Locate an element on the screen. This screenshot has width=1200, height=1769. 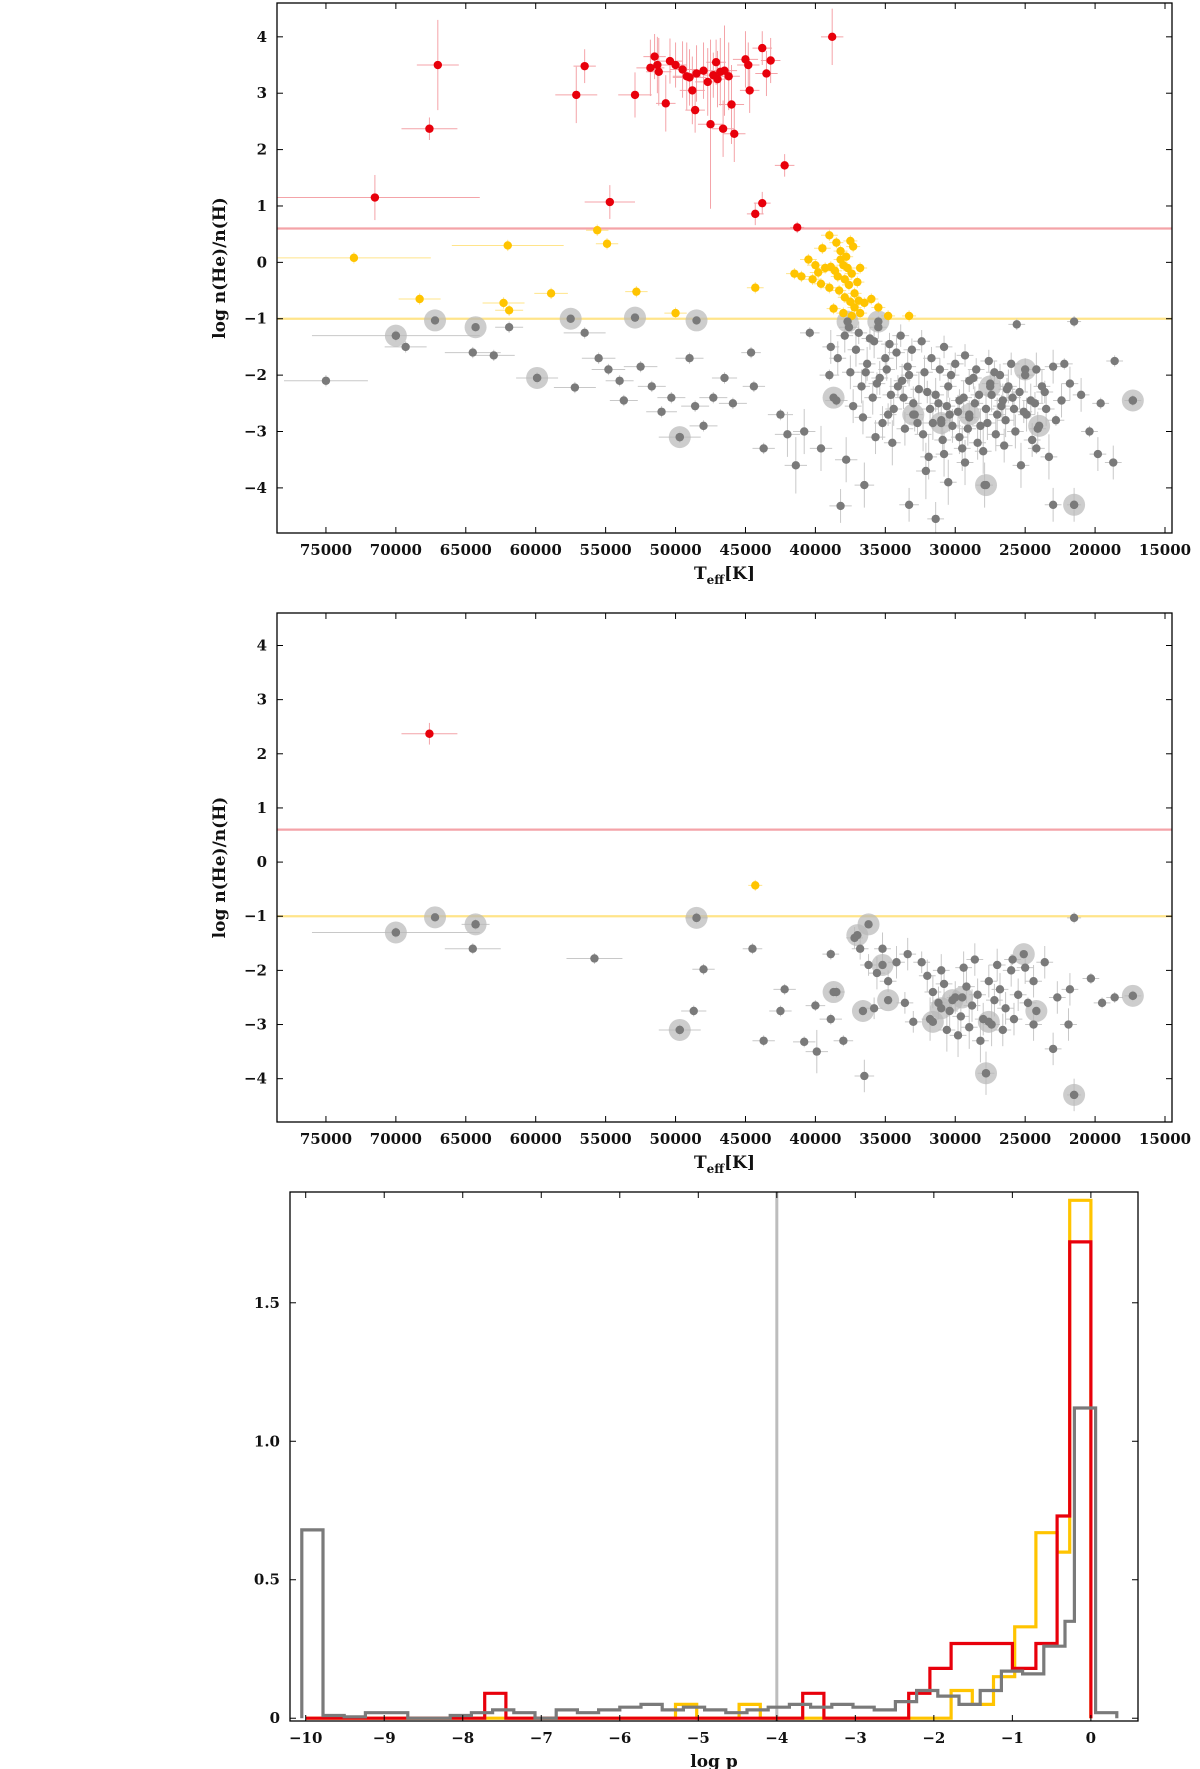
x-tick-label: 65000 is located at coordinates (466, 1139).